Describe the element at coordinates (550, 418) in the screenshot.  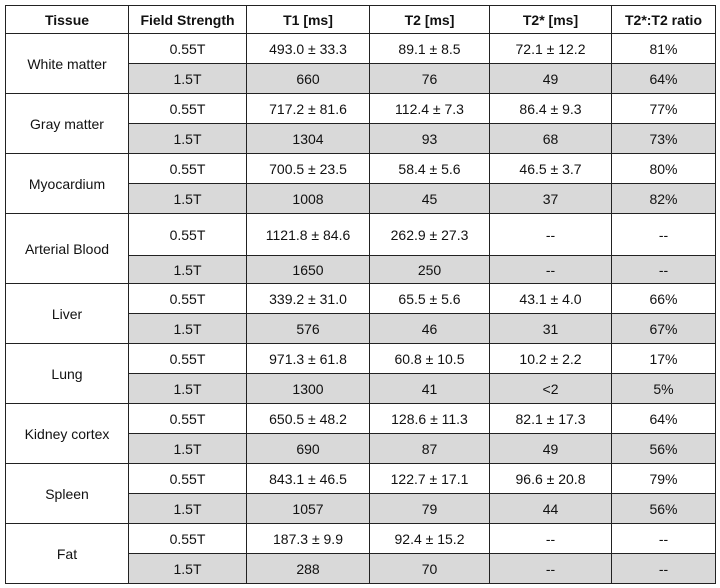
I see `value-cell: 82.1 ± 17.3` at that location.